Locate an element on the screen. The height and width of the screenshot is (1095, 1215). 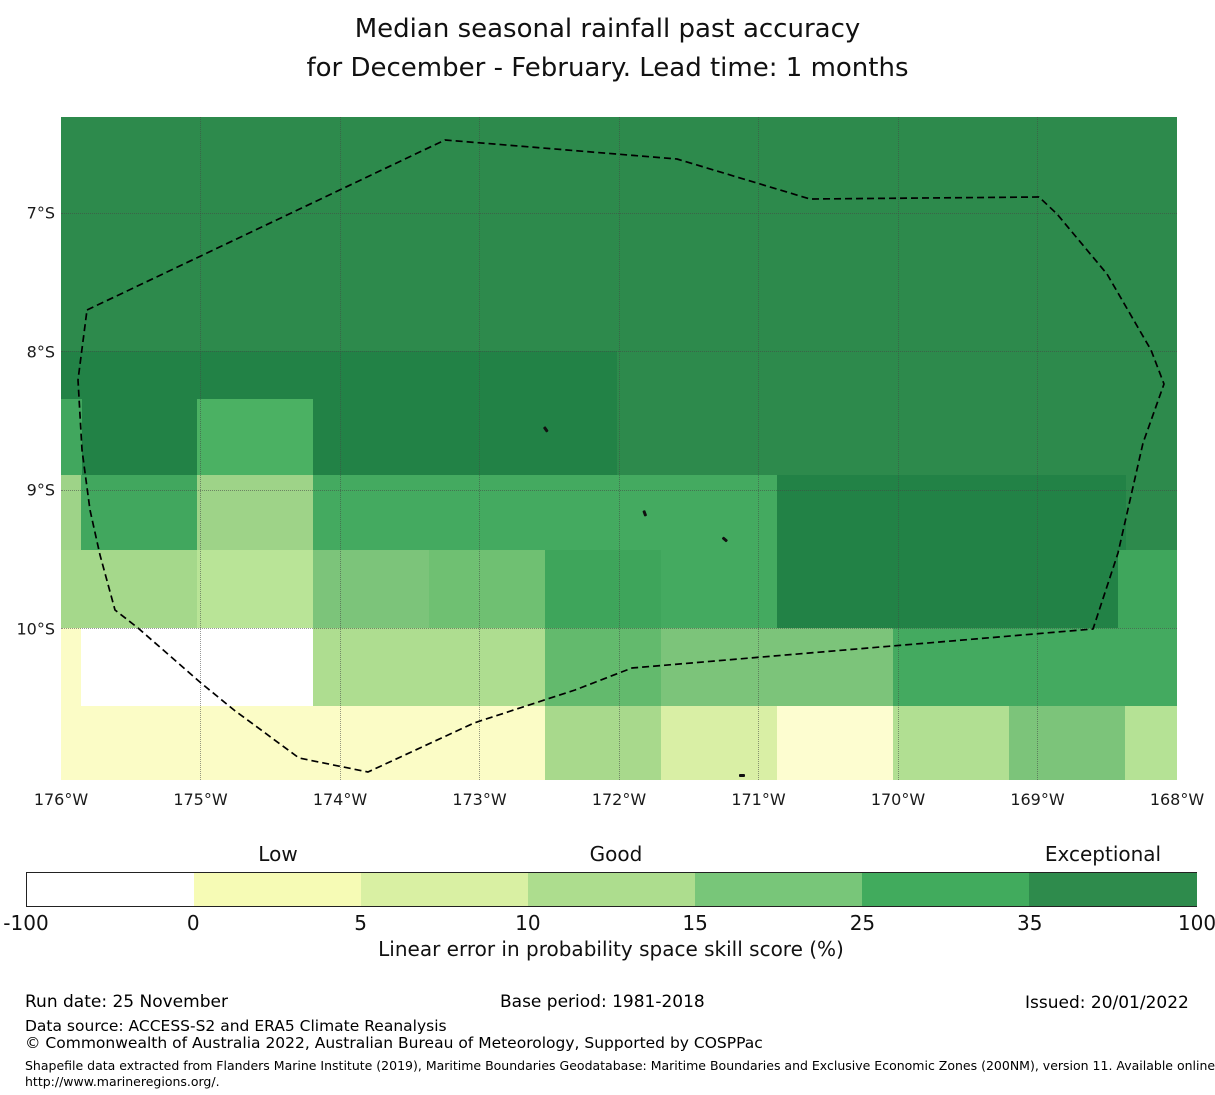
colorbar-tick-label: 0 is located at coordinates (193, 923).